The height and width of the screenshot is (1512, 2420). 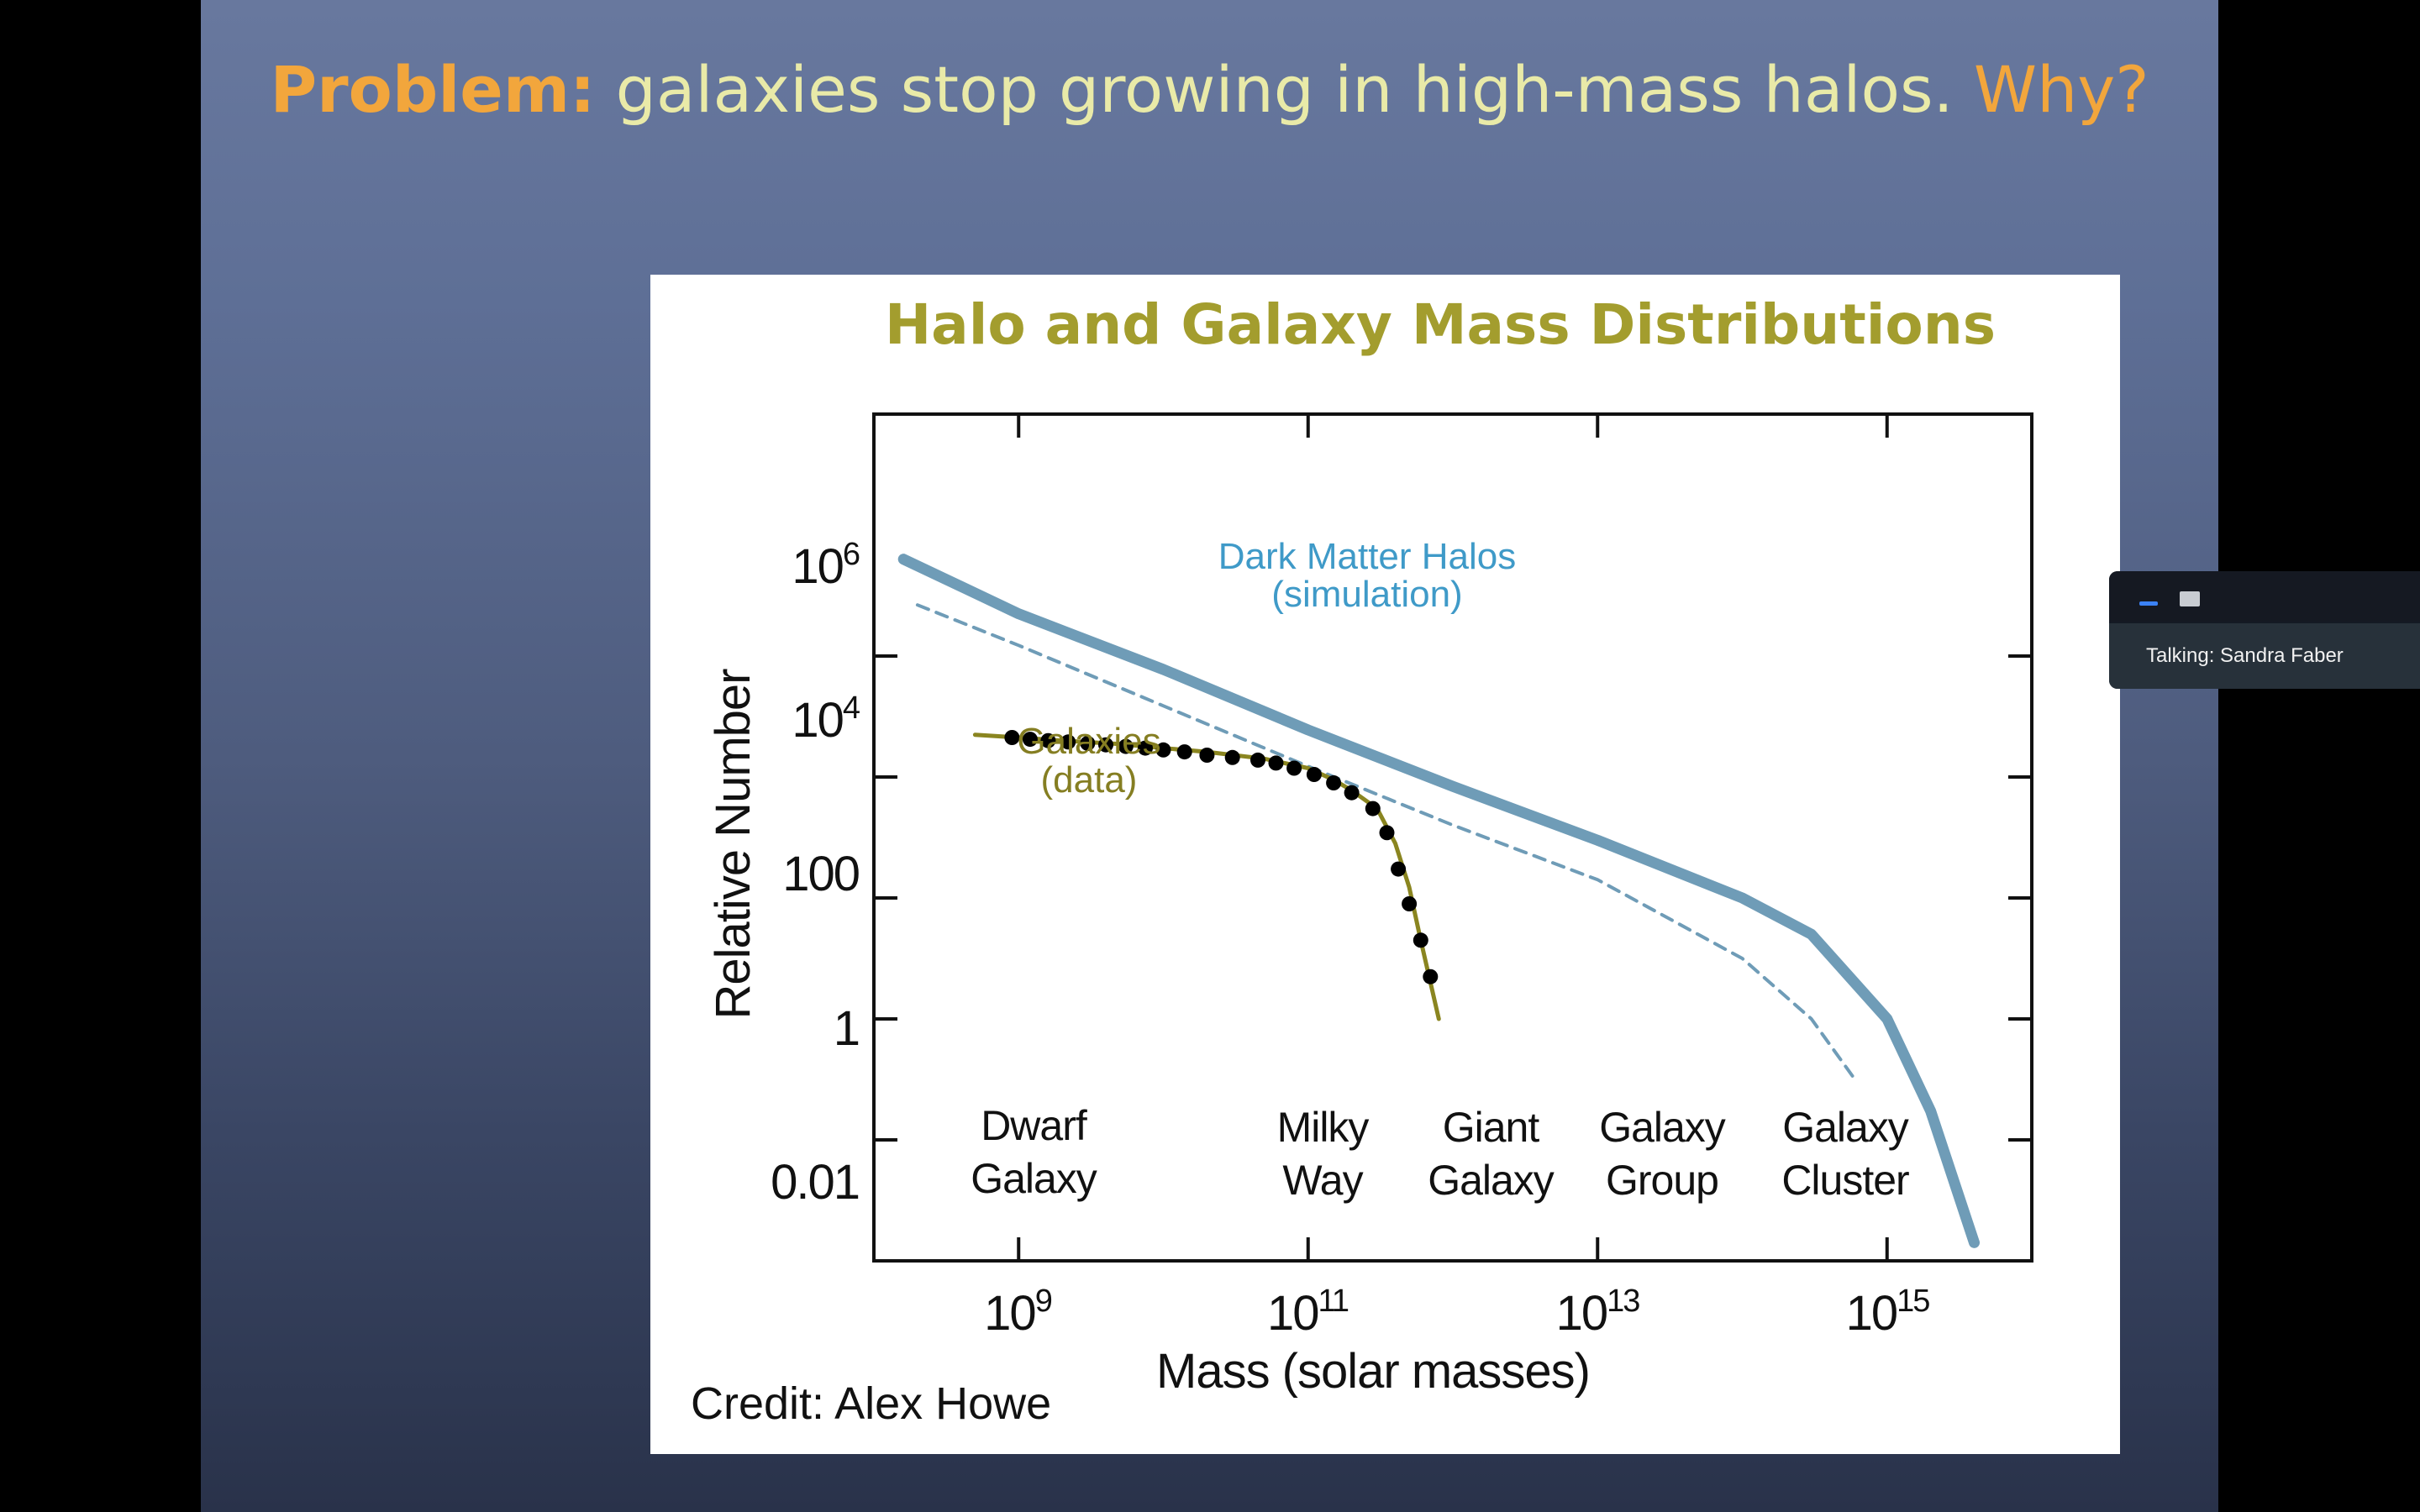 What do you see at coordinates (815, 1182) in the screenshot?
I see `y-tick-label-0.01: 0.01` at bounding box center [815, 1182].